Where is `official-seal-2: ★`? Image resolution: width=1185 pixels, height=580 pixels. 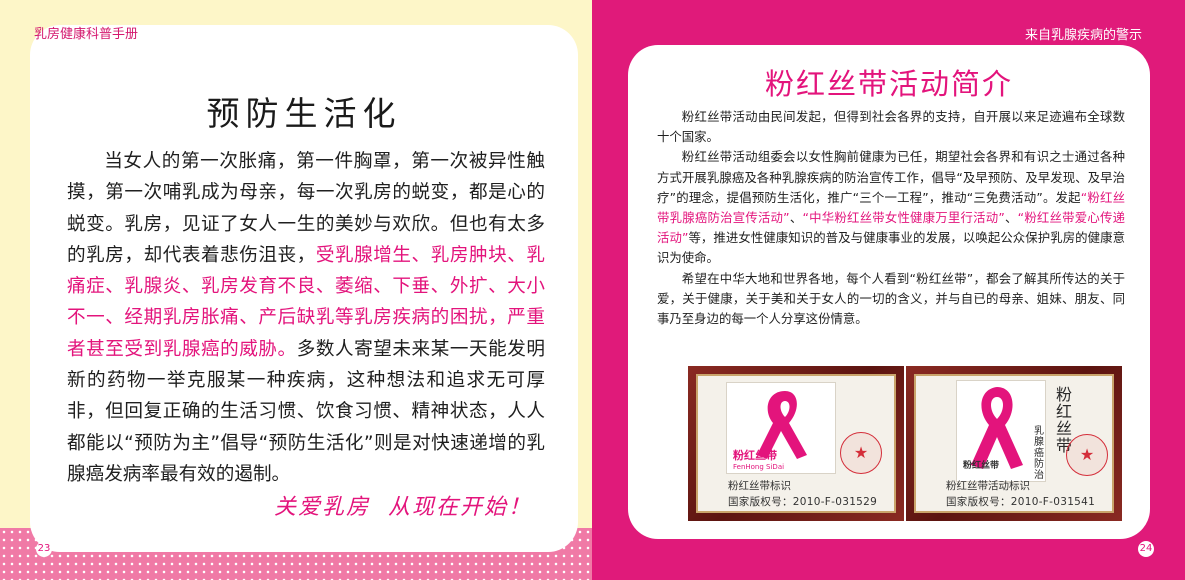 official-seal-2: ★ is located at coordinates (1087, 455).